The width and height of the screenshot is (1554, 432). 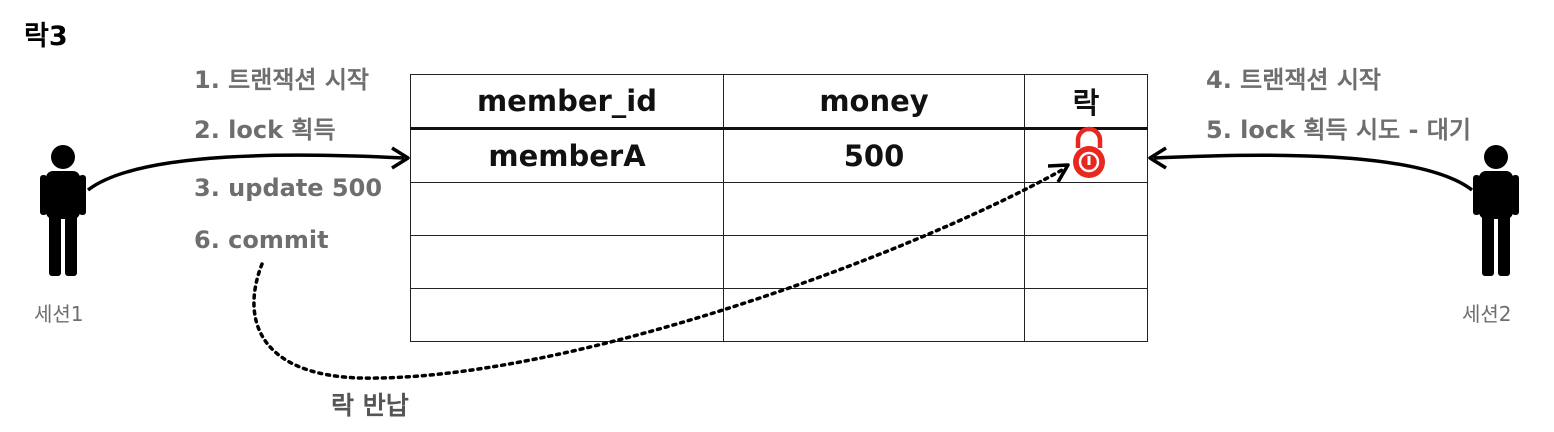 I want to click on step-right-5: 5. lock 획득 시도 - 대기, so click(x=1338, y=130).